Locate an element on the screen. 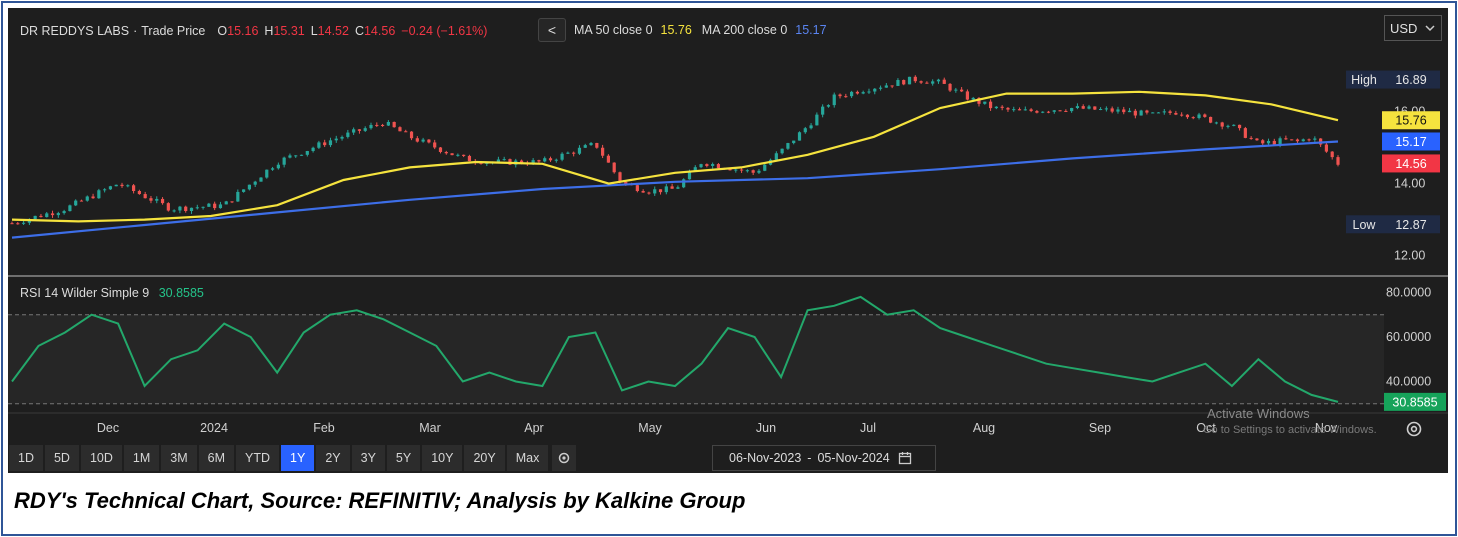  timeframe-button-ytd: YTD is located at coordinates (258, 458).